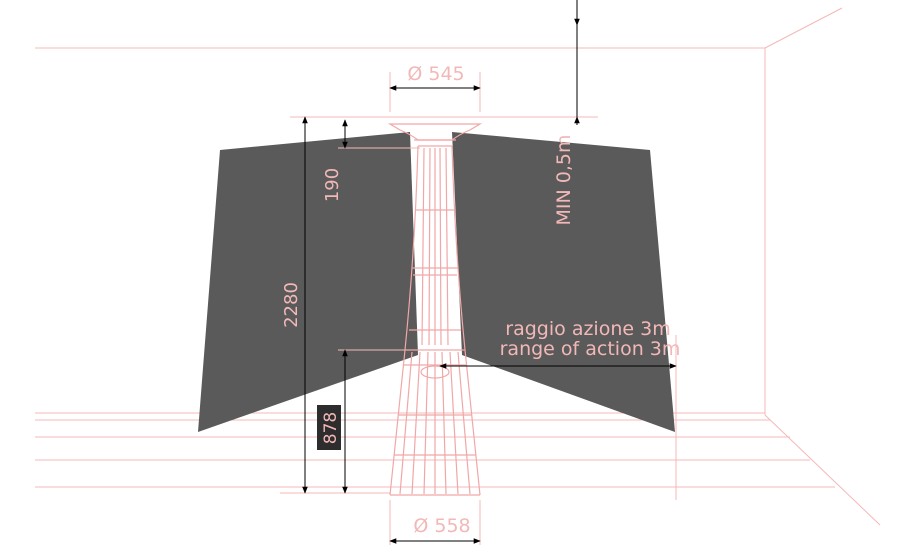 This screenshot has width=908, height=548. Describe the element at coordinates (441, 526) in the screenshot. I see `bottom-diameter-label: Ø 558` at that location.